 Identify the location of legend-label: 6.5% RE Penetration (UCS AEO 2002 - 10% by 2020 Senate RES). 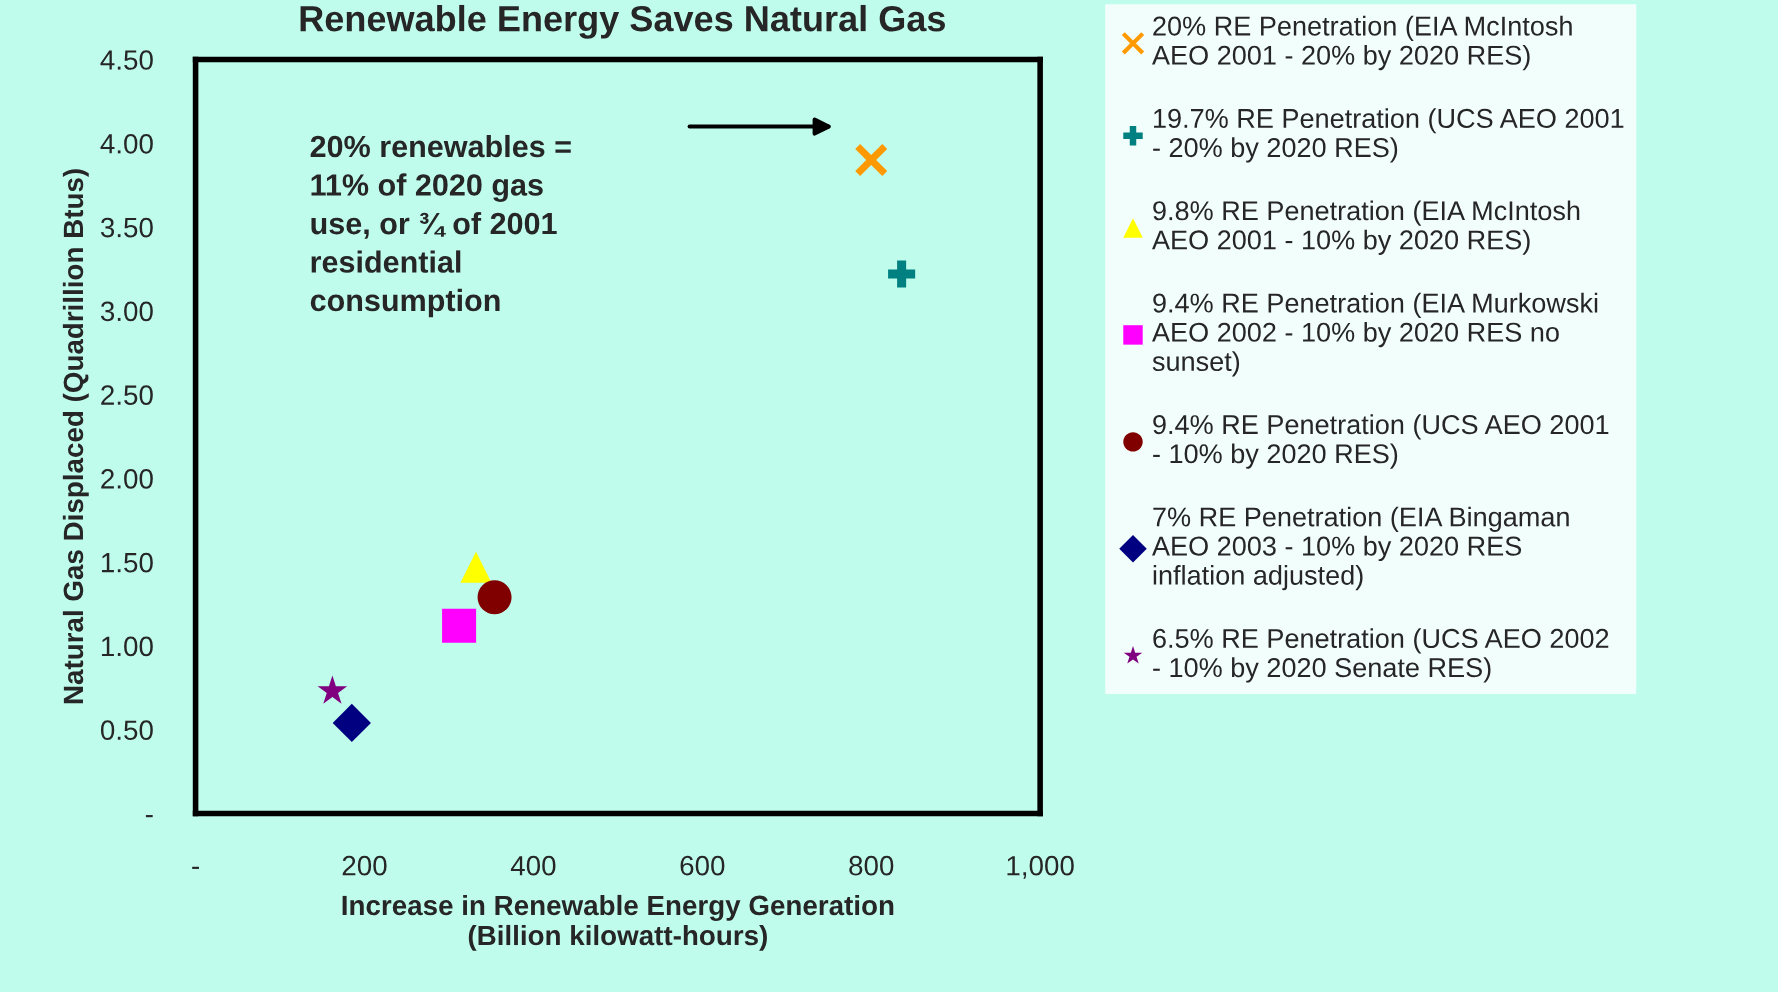
(1381, 655).